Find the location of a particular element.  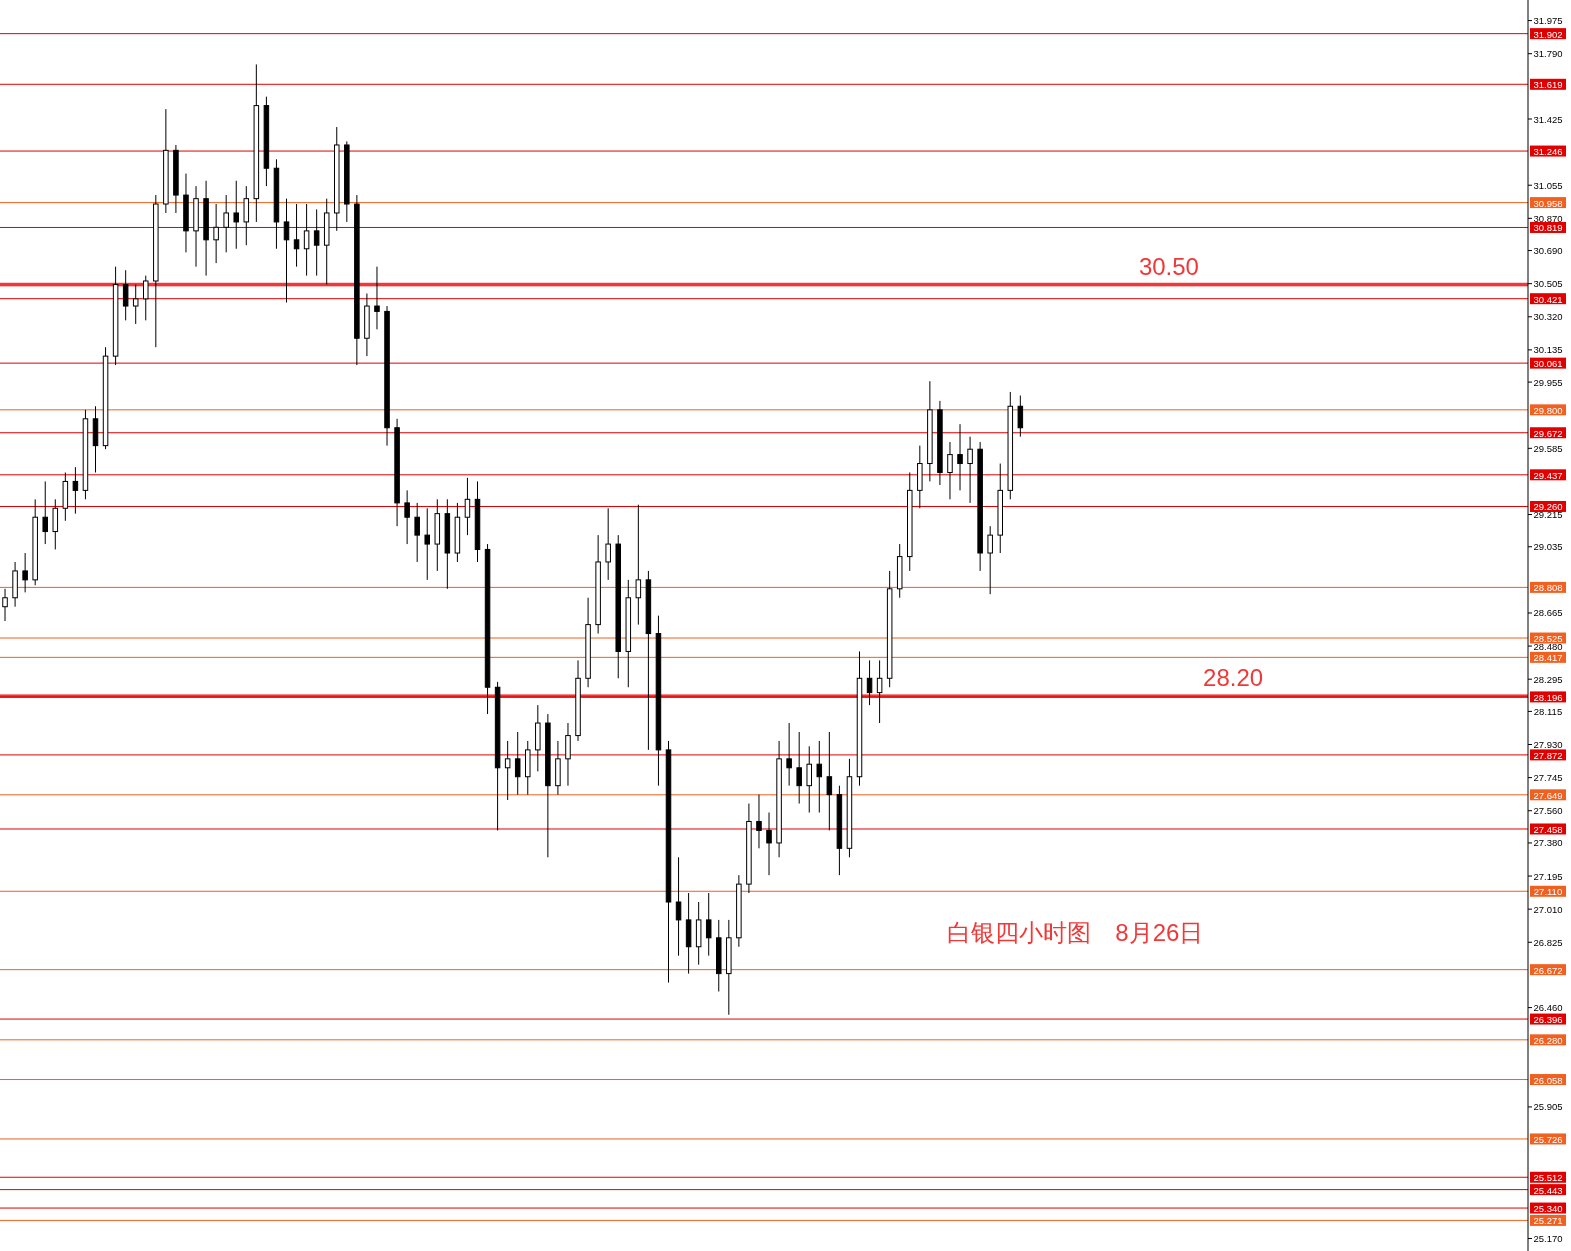

ref-line-label: 25.512 is located at coordinates (1548, 1178).